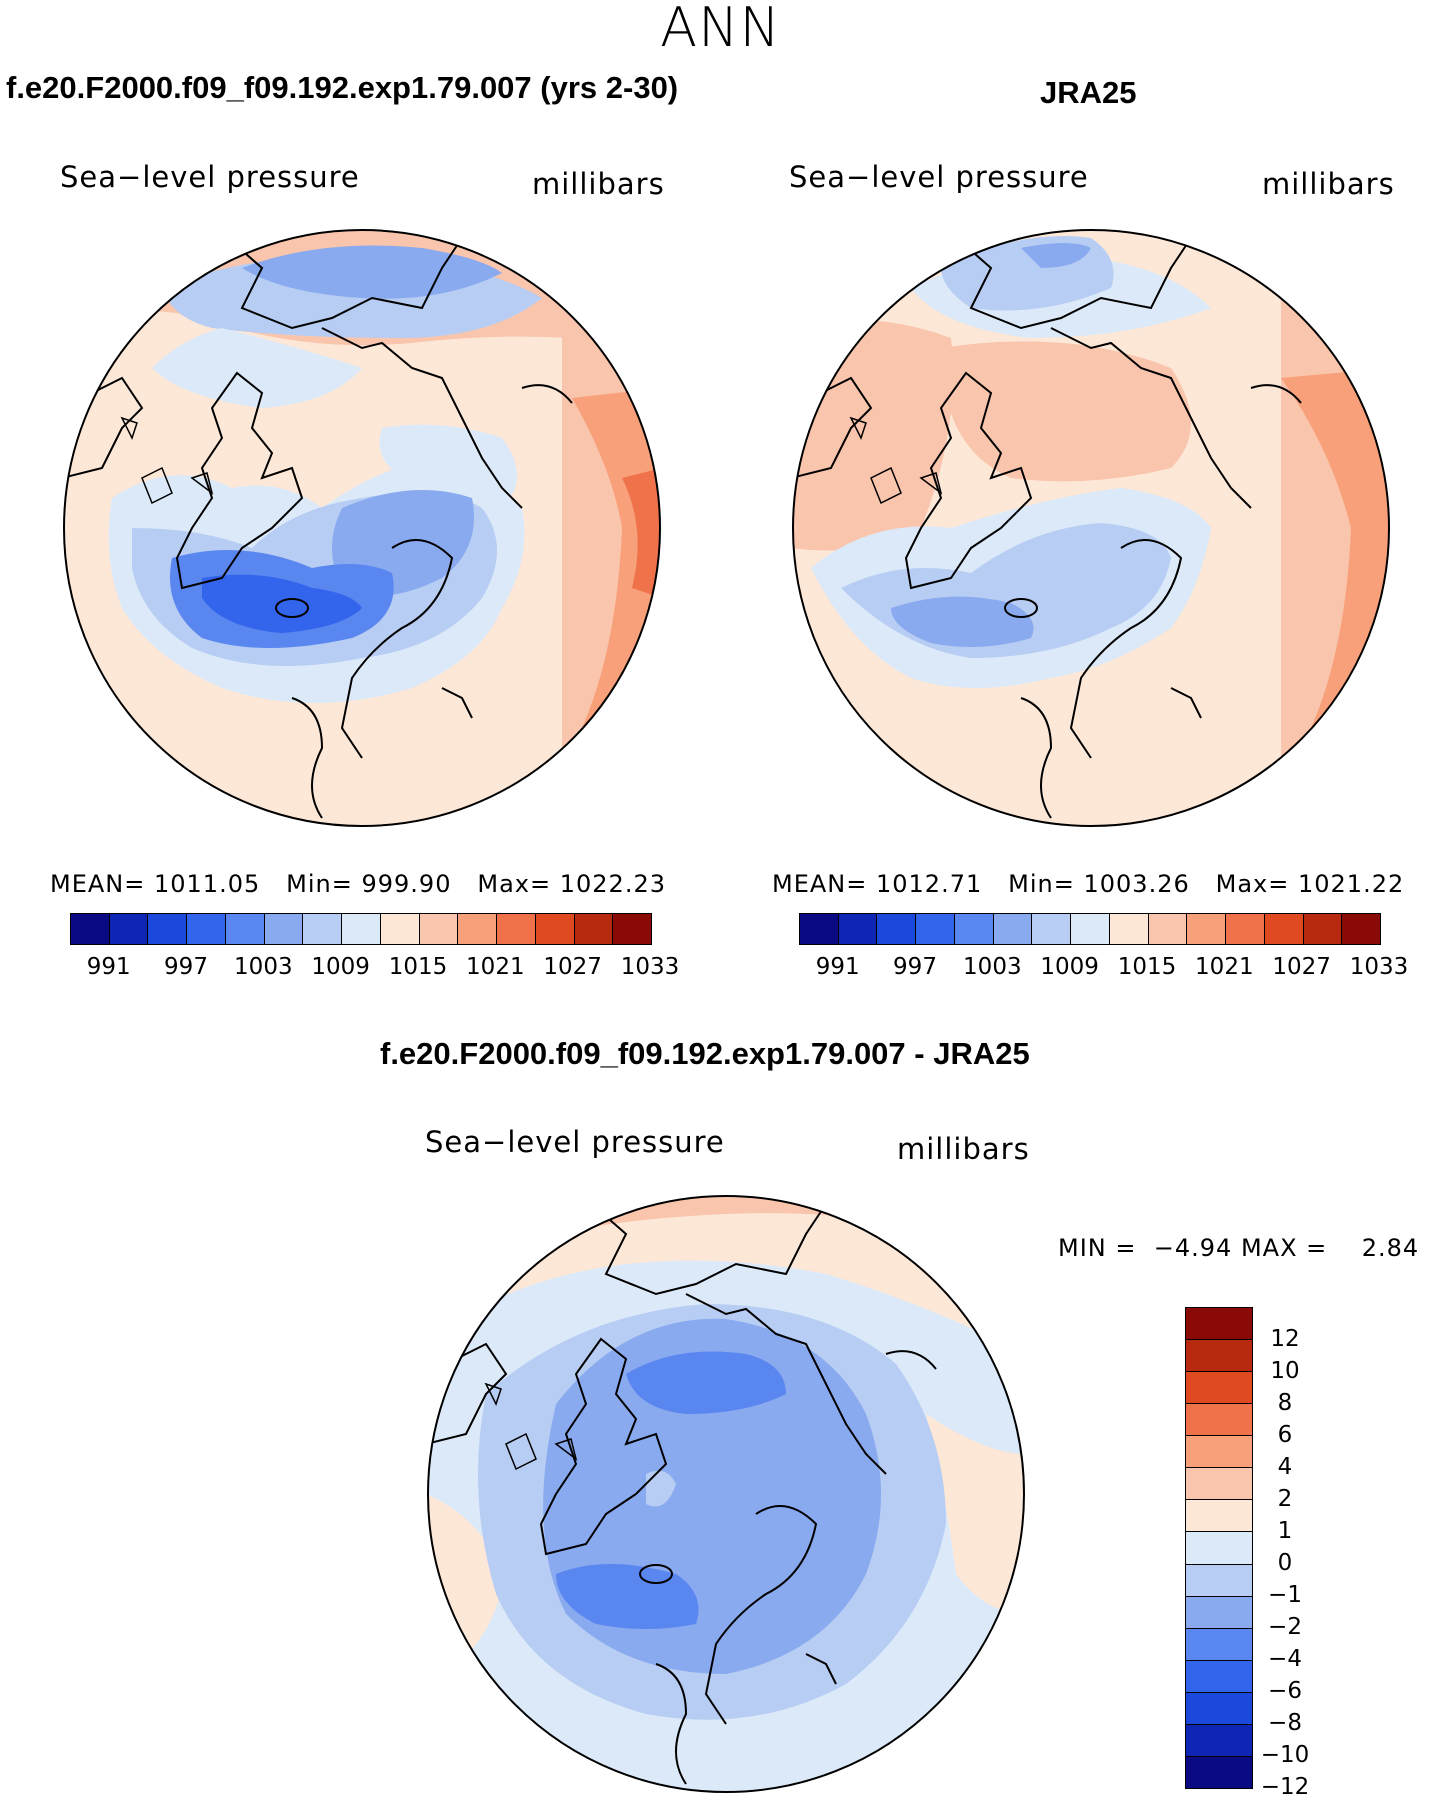  I want to click on model-map, so click(362, 528).